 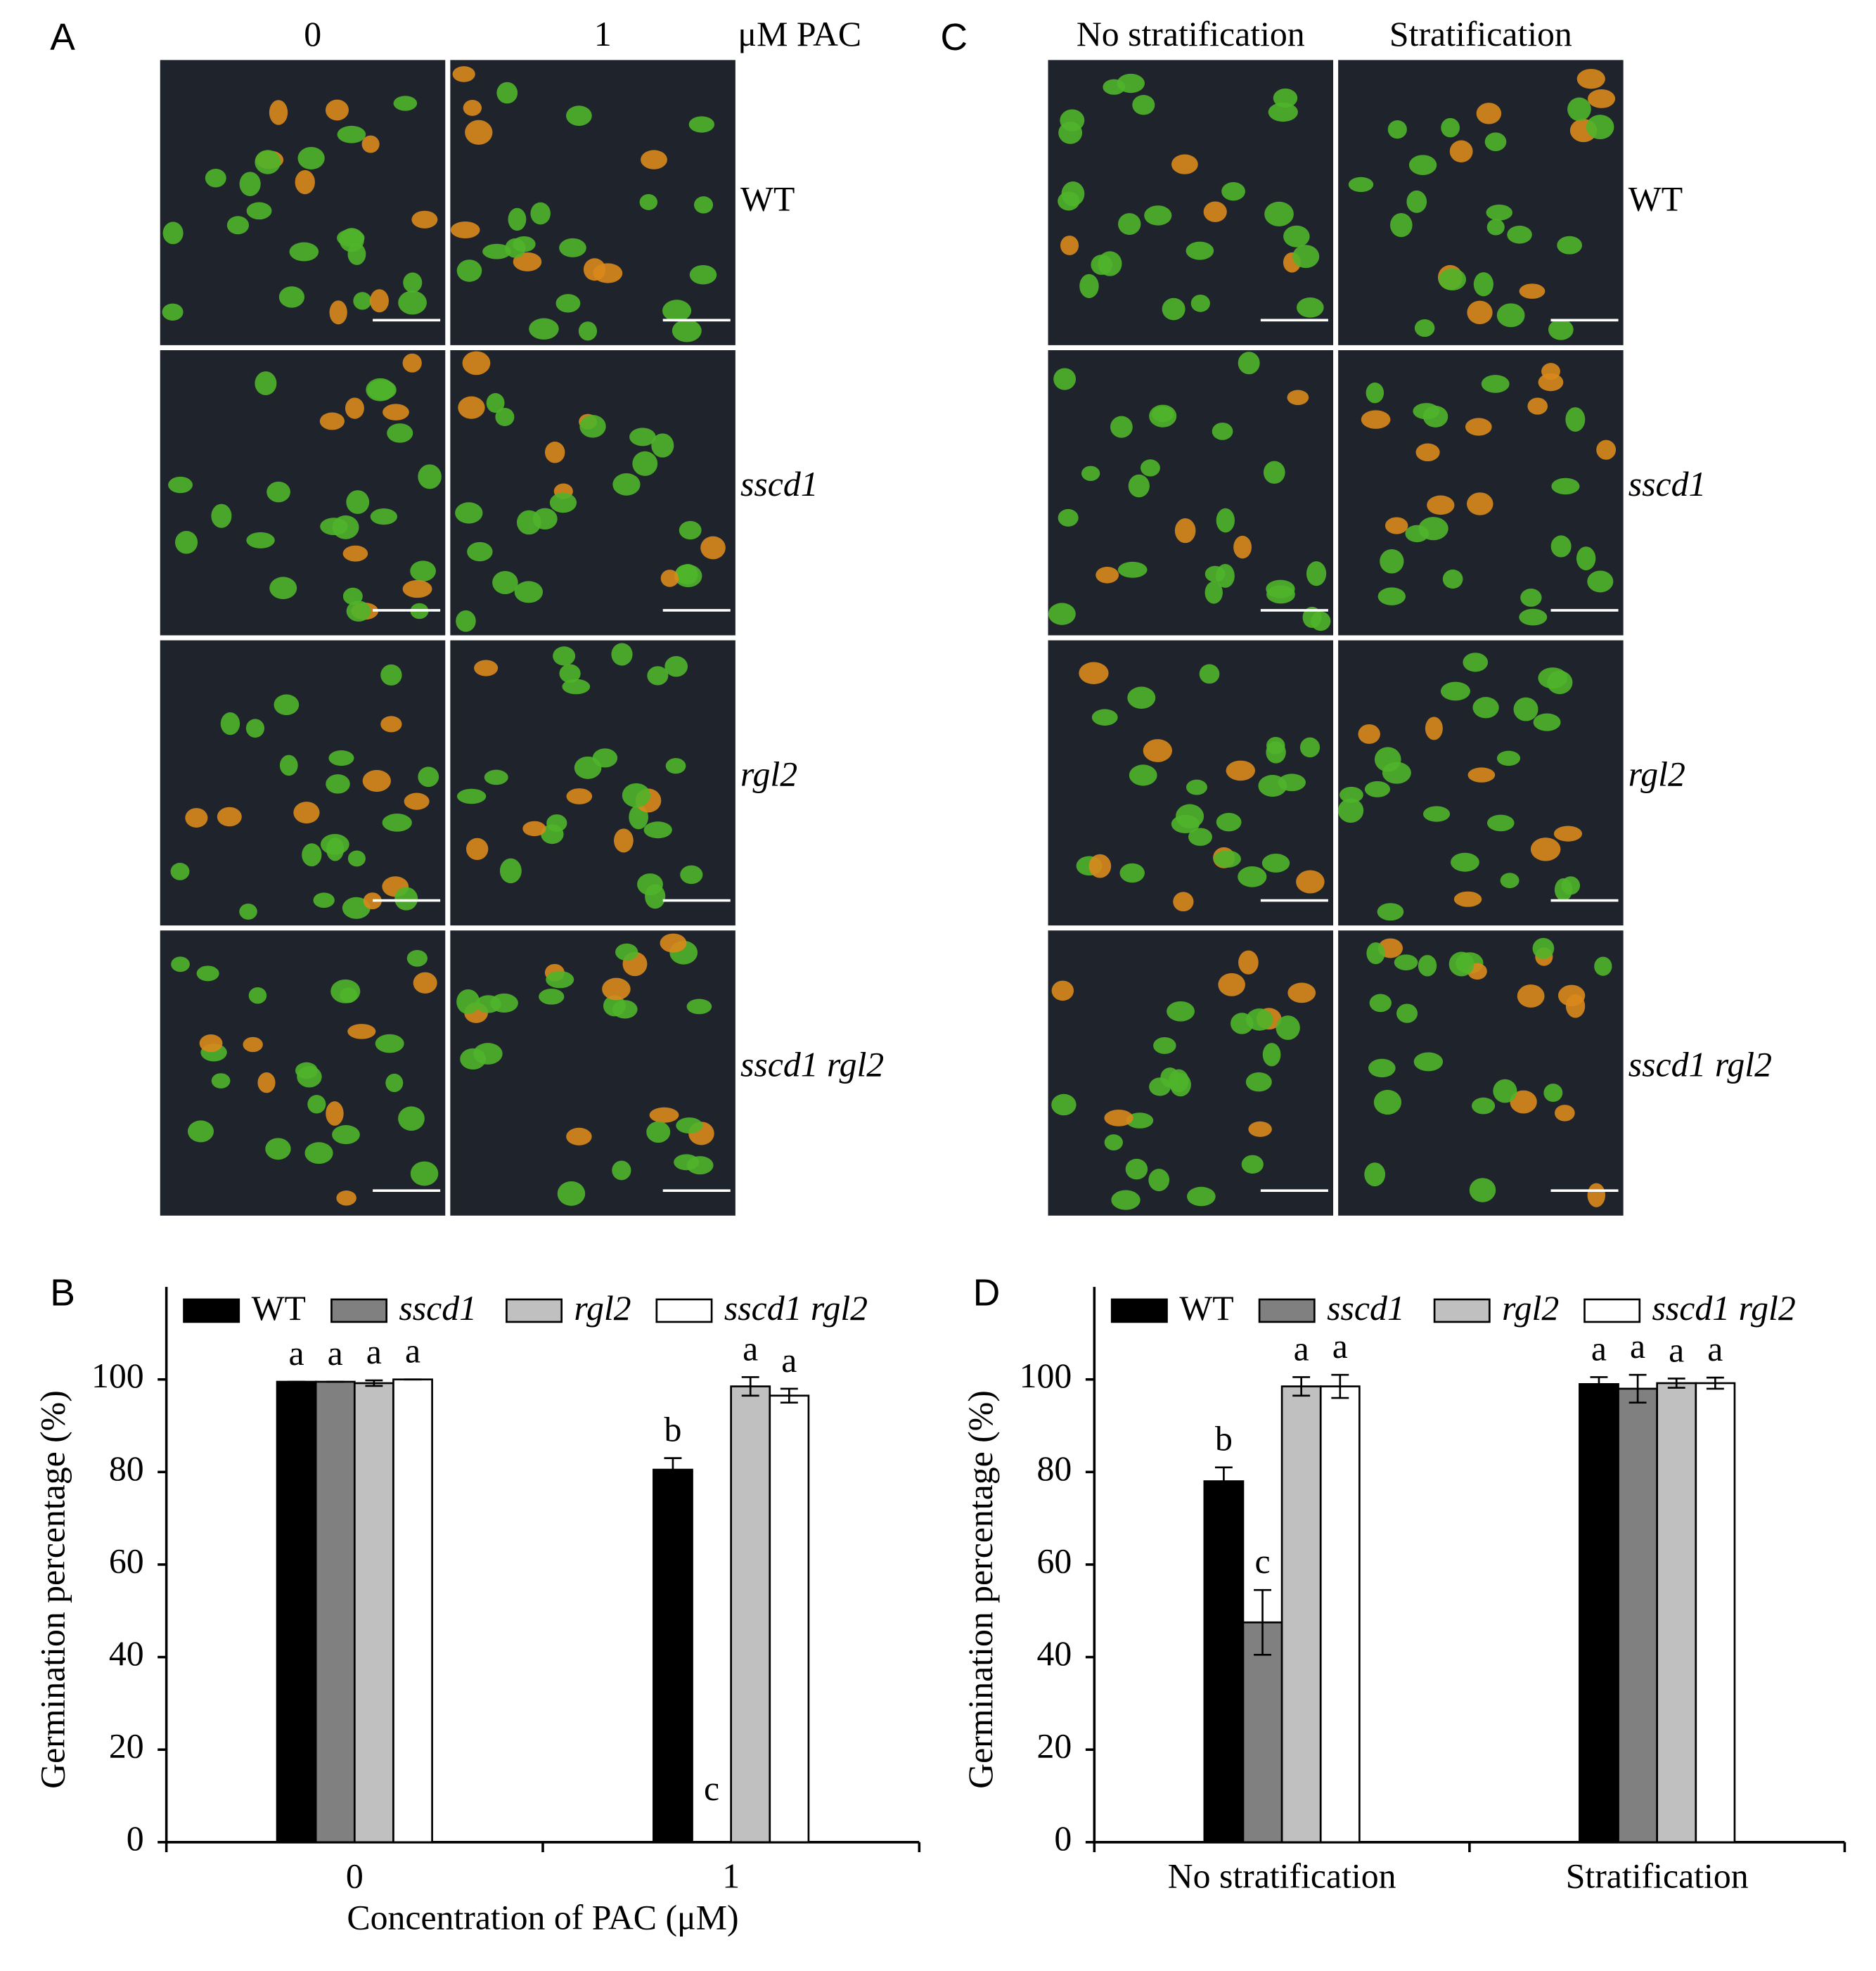 What do you see at coordinates (603, 34) in the screenshot?
I see `column-label: 1` at bounding box center [603, 34].